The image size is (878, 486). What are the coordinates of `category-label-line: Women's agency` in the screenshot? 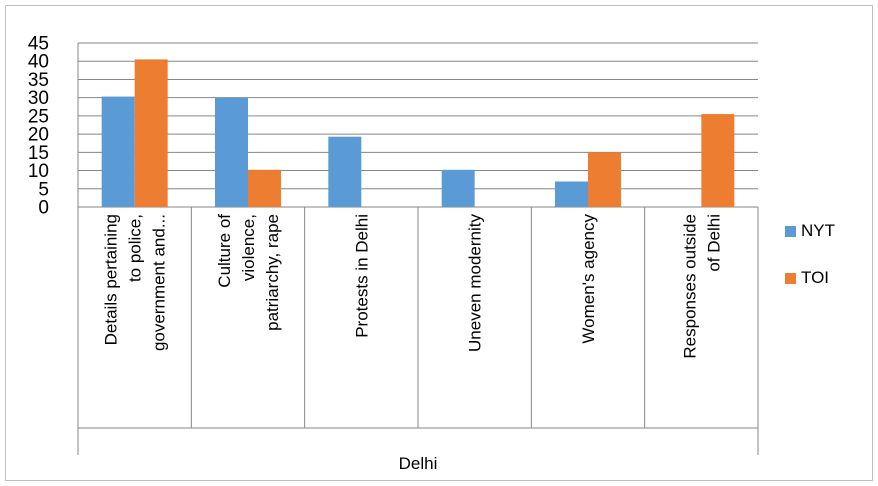 It's located at (588, 279).